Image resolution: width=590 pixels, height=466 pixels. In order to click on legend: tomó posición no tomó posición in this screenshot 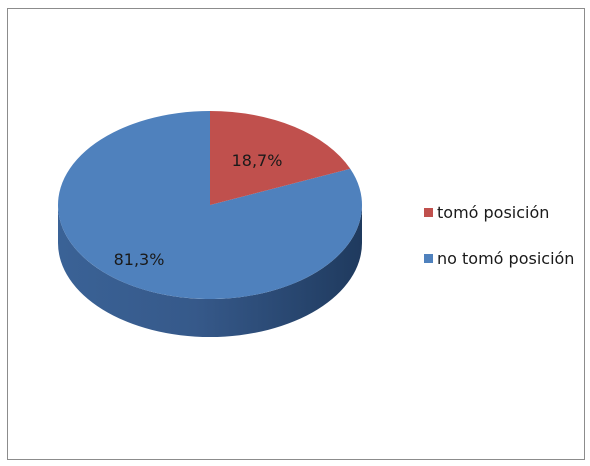, I will do `click(499, 235)`.